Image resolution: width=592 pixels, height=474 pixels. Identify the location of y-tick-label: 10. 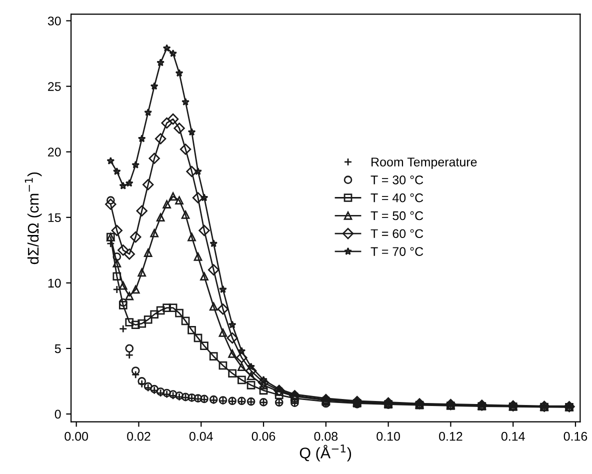
(54, 283).